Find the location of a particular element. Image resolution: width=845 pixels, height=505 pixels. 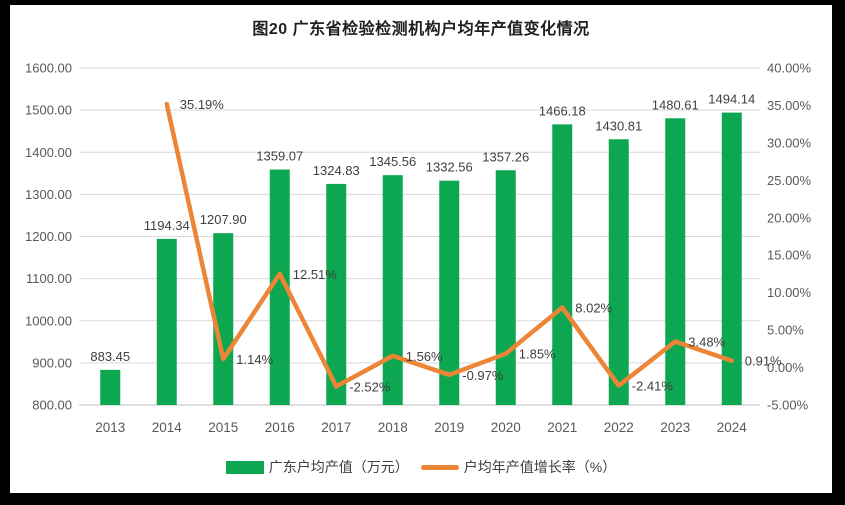

right-axis-tick-label: 10.00% is located at coordinates (789, 292).